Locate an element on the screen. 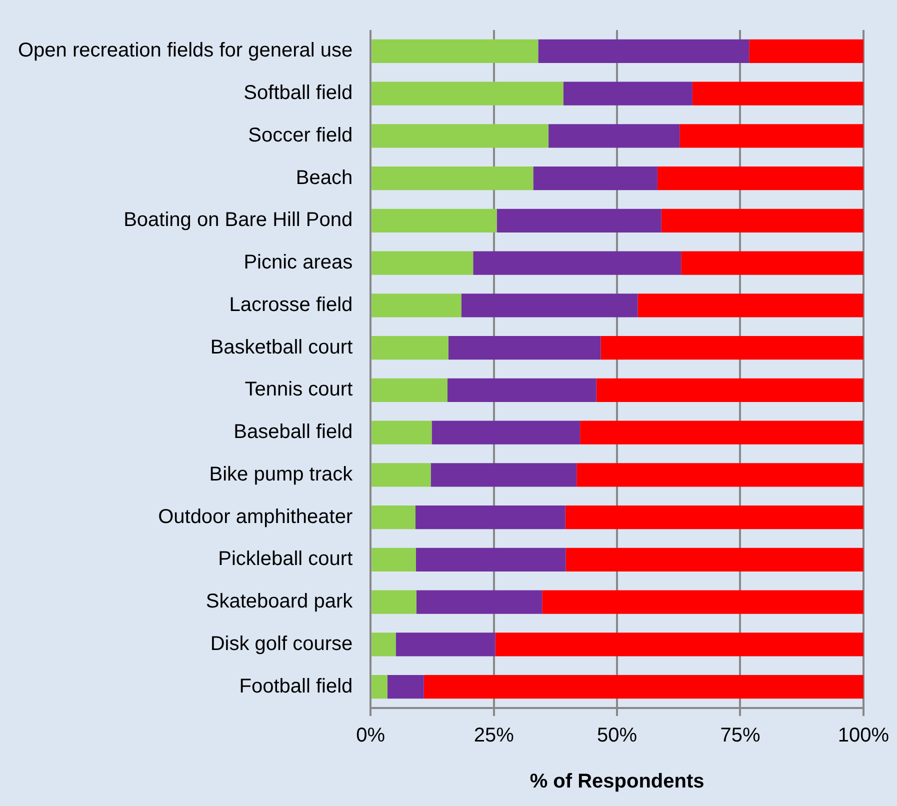 The image size is (897, 806). y-tick-label: Picnic areas is located at coordinates (298, 263).